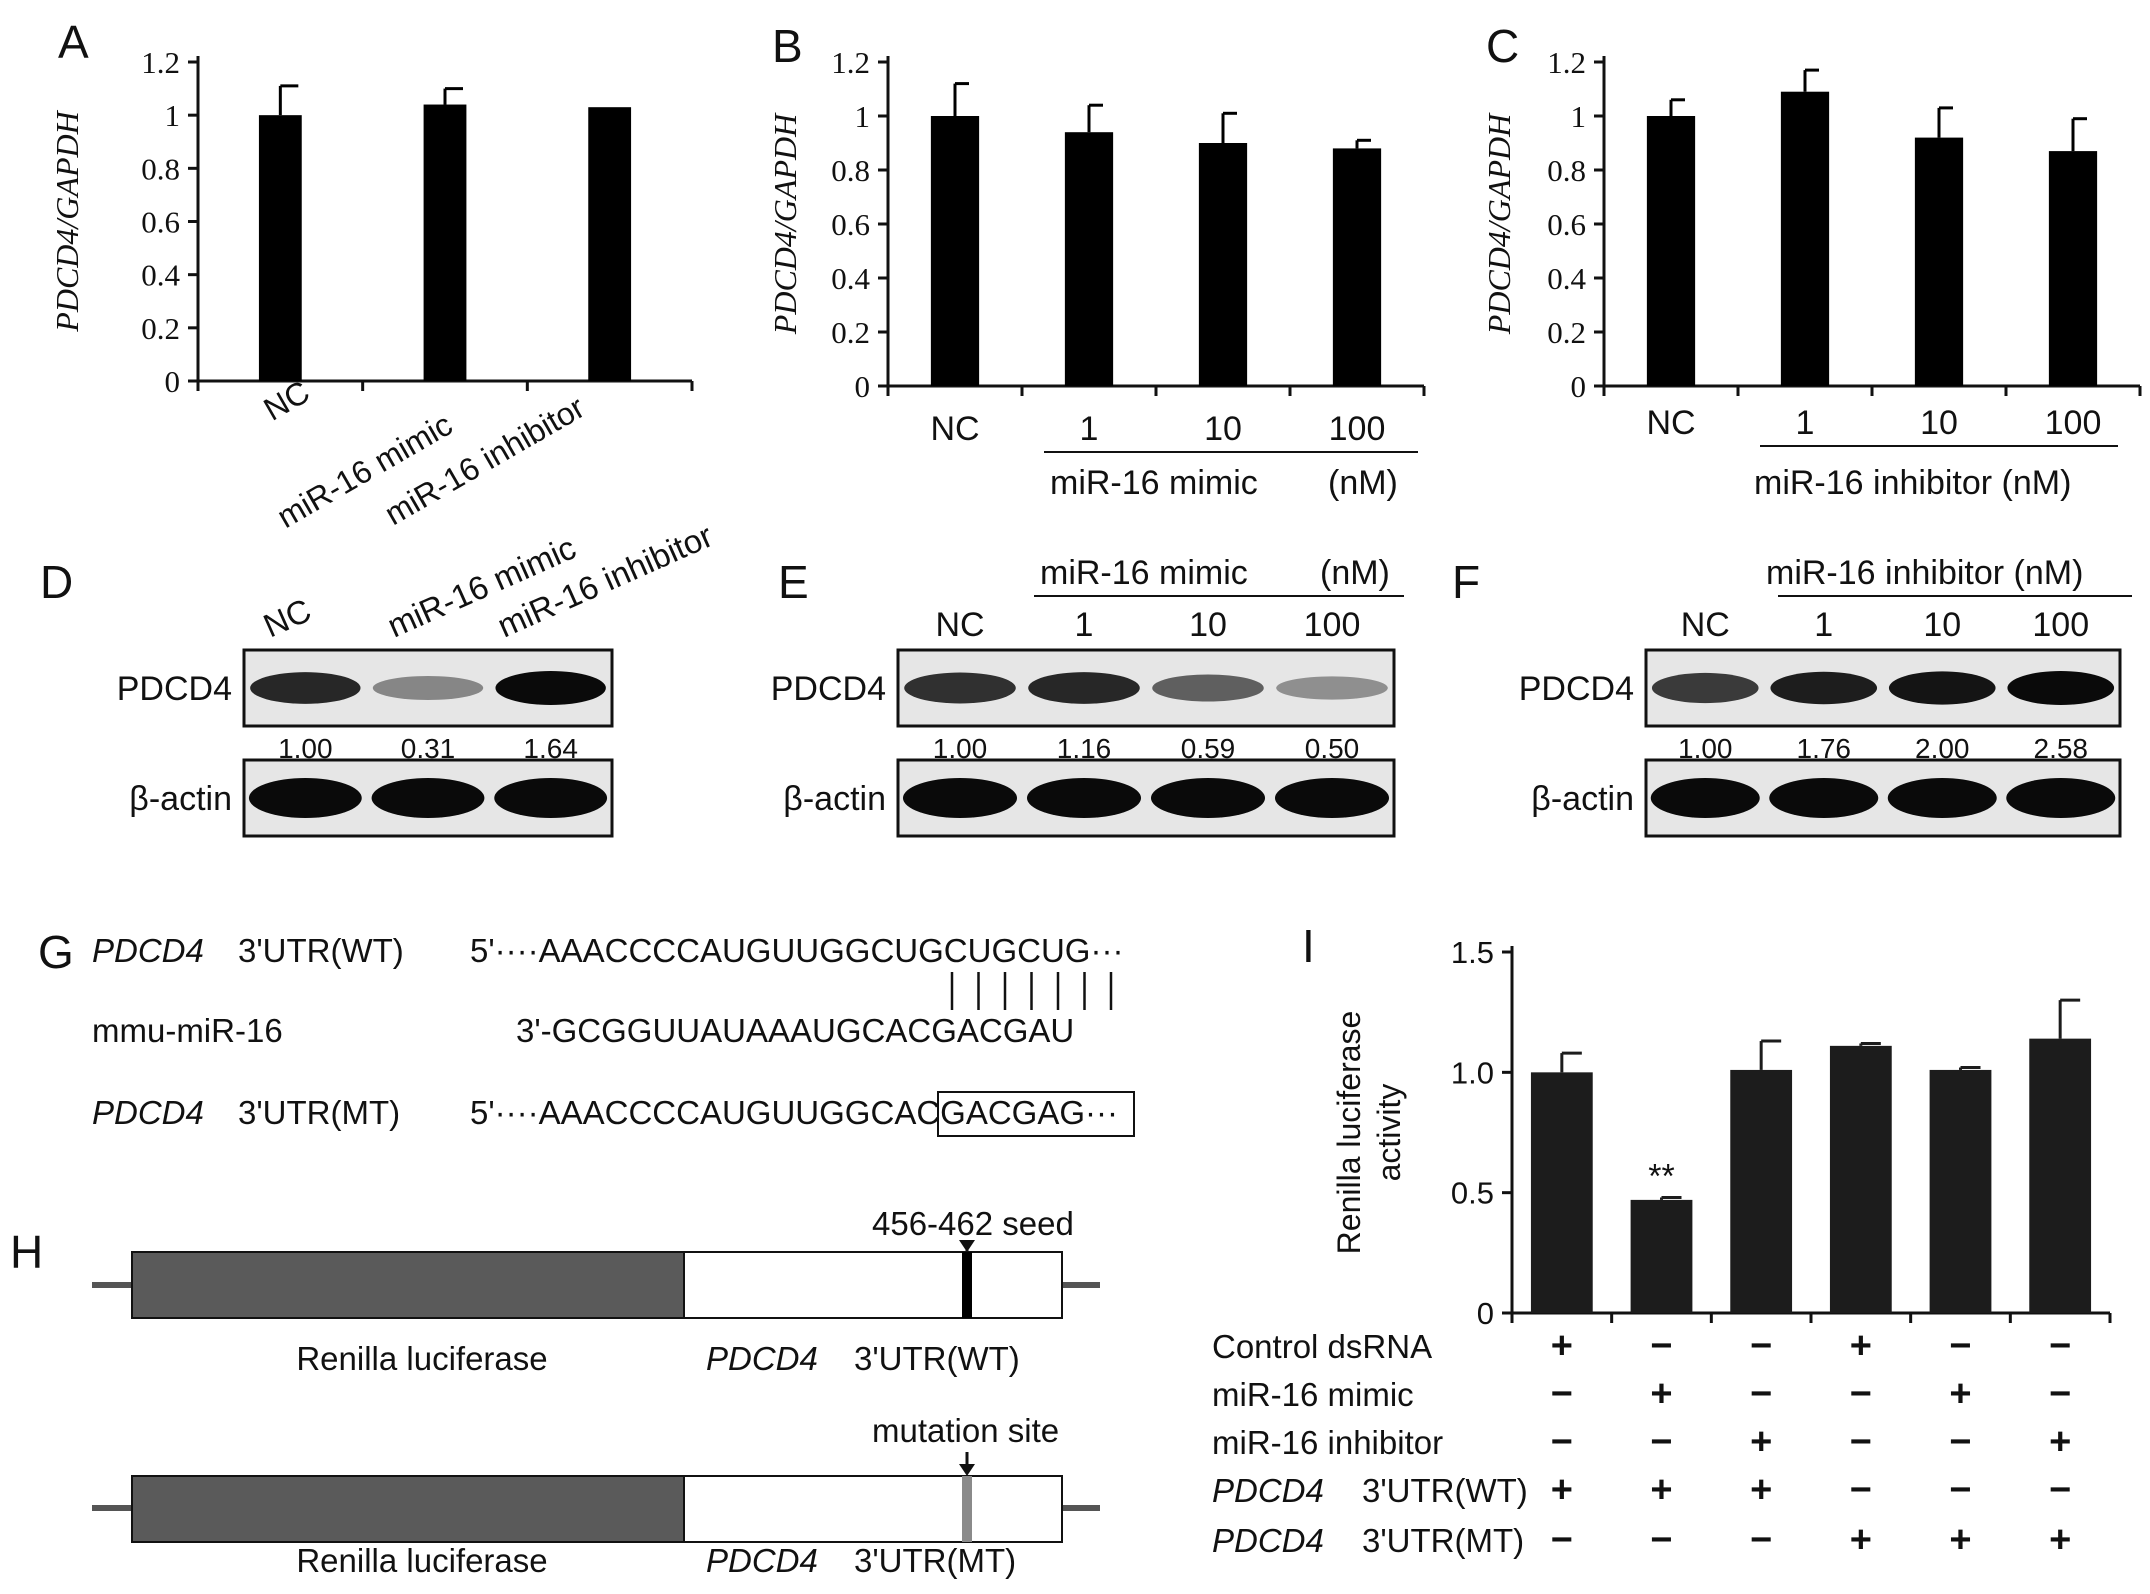 This screenshot has height=1594, width=2150. What do you see at coordinates (1208, 748) in the screenshot?
I see `quantification-value: 0.59` at bounding box center [1208, 748].